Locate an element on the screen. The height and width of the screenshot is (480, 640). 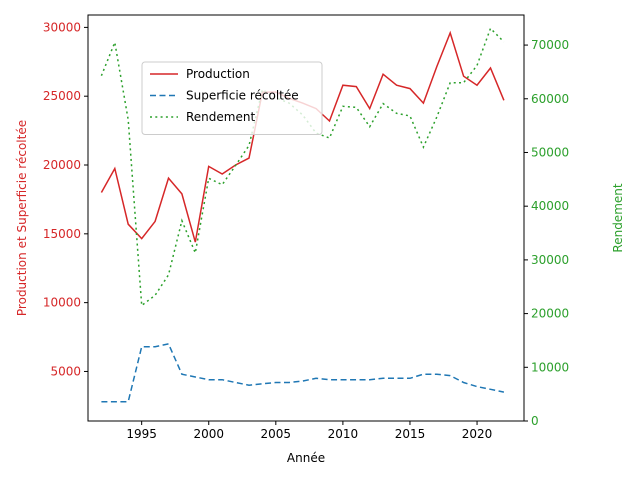
x-tick-label: 2000 is located at coordinates (208, 434).